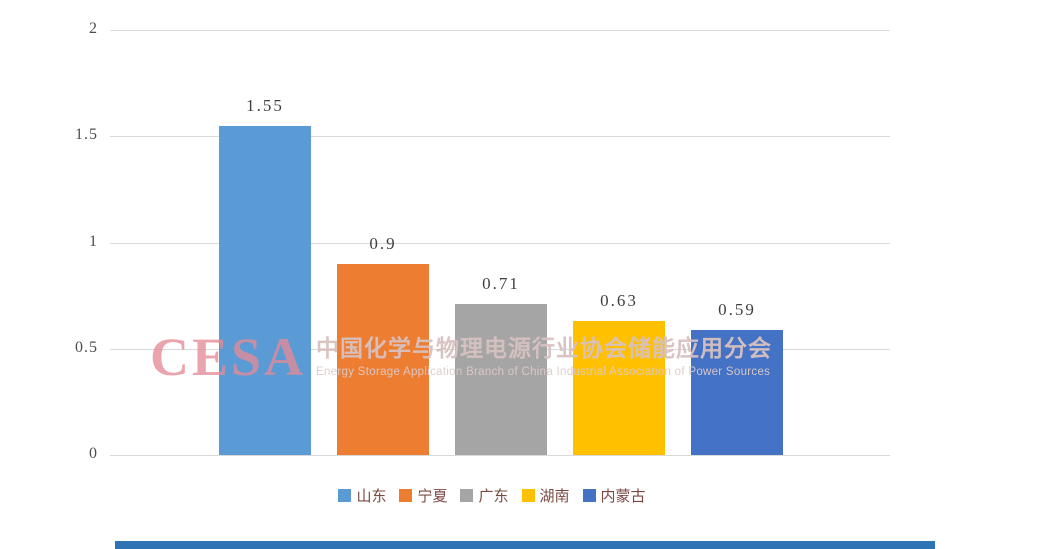 The height and width of the screenshot is (549, 1048). What do you see at coordinates (623, 497) in the screenshot?
I see `legend-label: 内蒙古` at bounding box center [623, 497].